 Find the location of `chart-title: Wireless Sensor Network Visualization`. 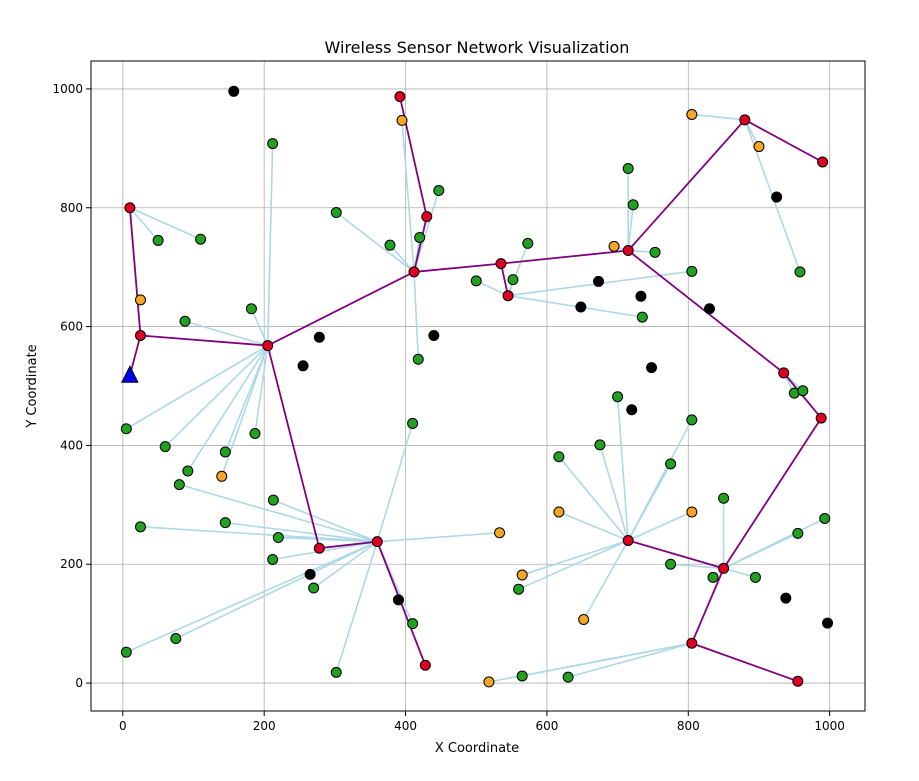

chart-title: Wireless Sensor Network Visualization is located at coordinates (477, 47).